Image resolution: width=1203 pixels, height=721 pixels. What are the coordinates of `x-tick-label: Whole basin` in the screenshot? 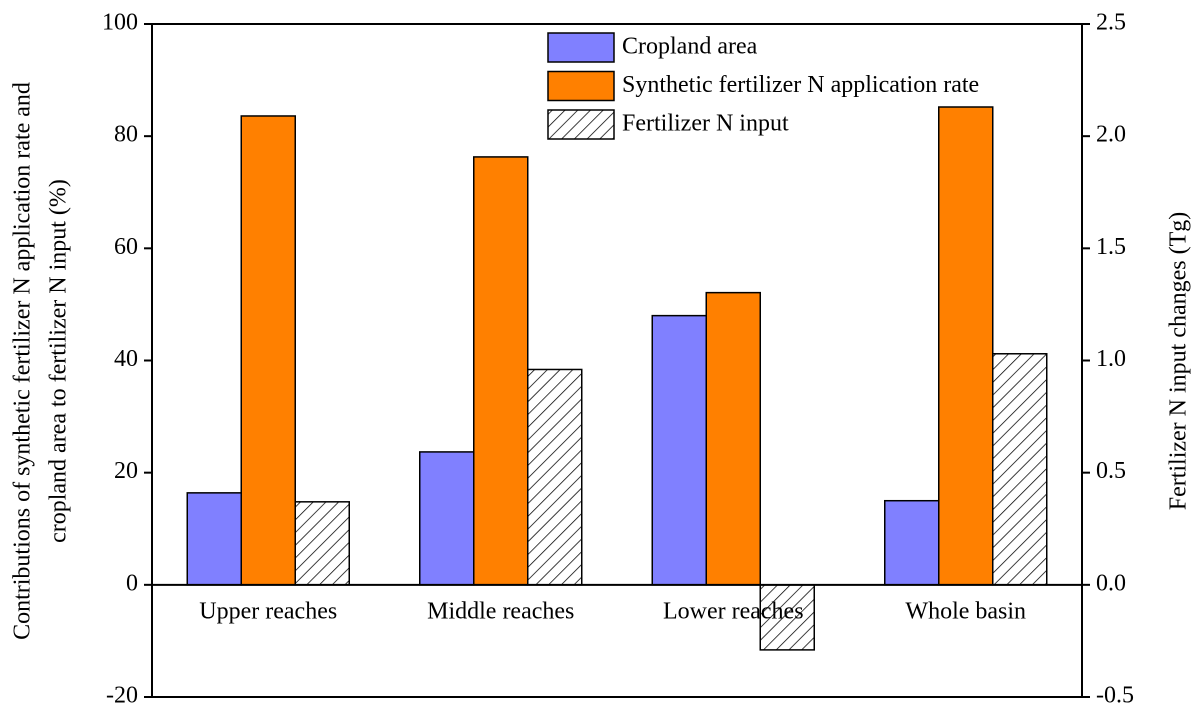 It's located at (965, 611).